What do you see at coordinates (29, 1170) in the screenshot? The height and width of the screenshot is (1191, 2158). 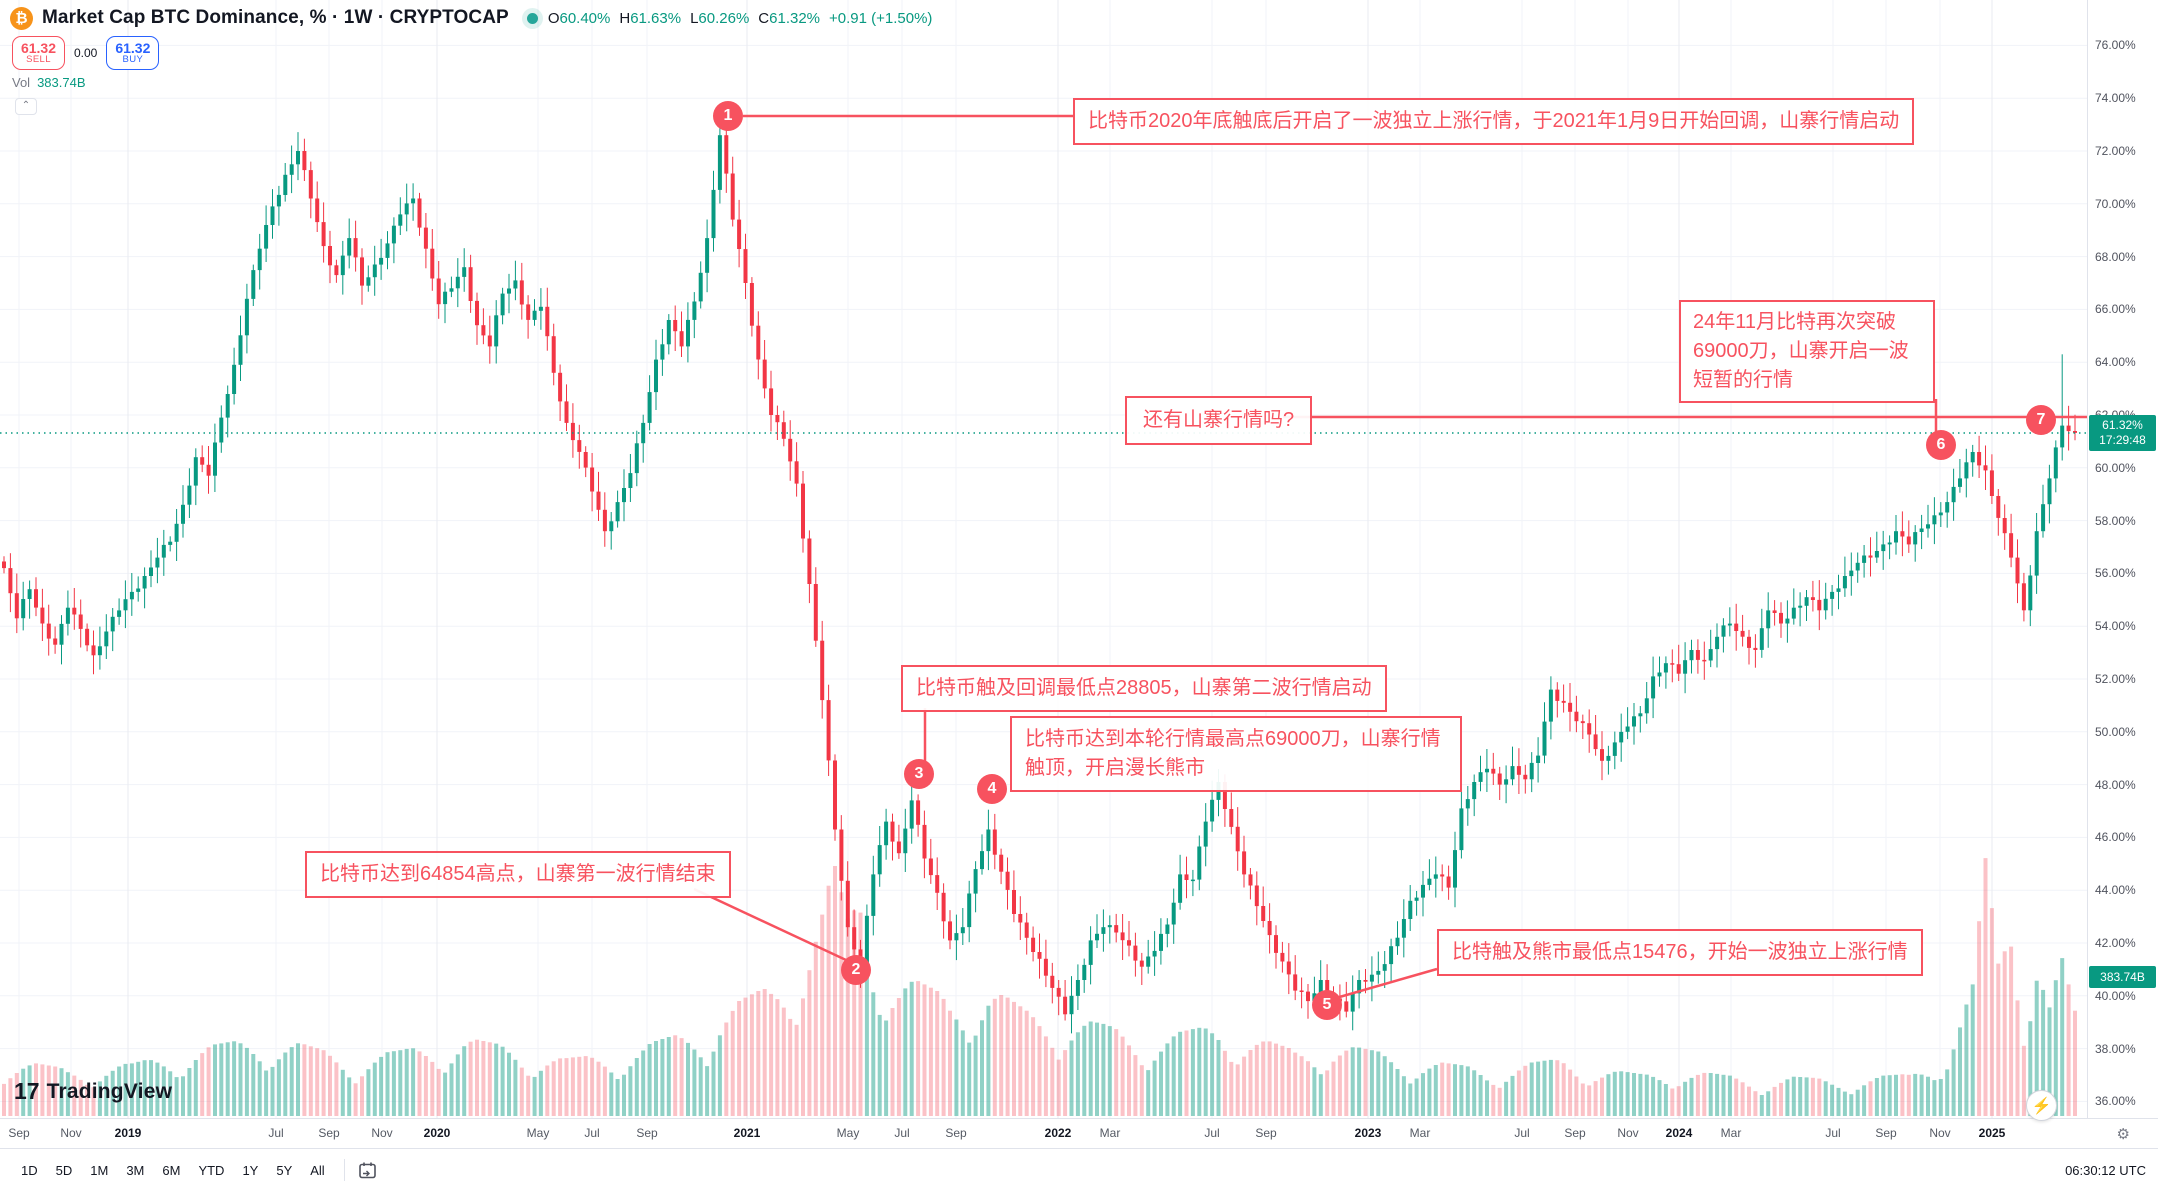 I see `range-1D: 1D` at bounding box center [29, 1170].